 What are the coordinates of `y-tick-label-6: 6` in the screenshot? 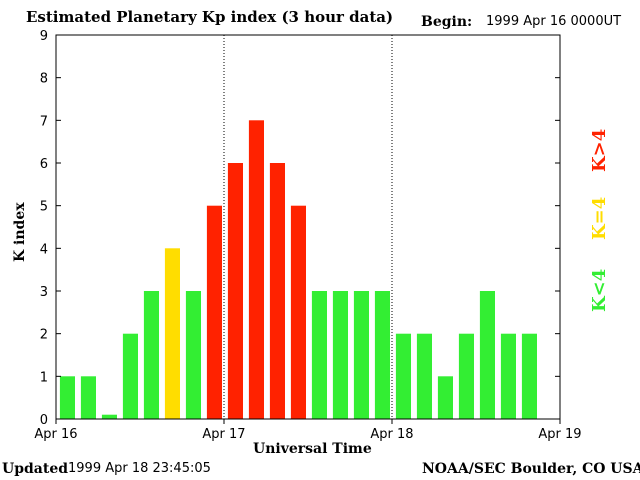 It's located at (44, 164).